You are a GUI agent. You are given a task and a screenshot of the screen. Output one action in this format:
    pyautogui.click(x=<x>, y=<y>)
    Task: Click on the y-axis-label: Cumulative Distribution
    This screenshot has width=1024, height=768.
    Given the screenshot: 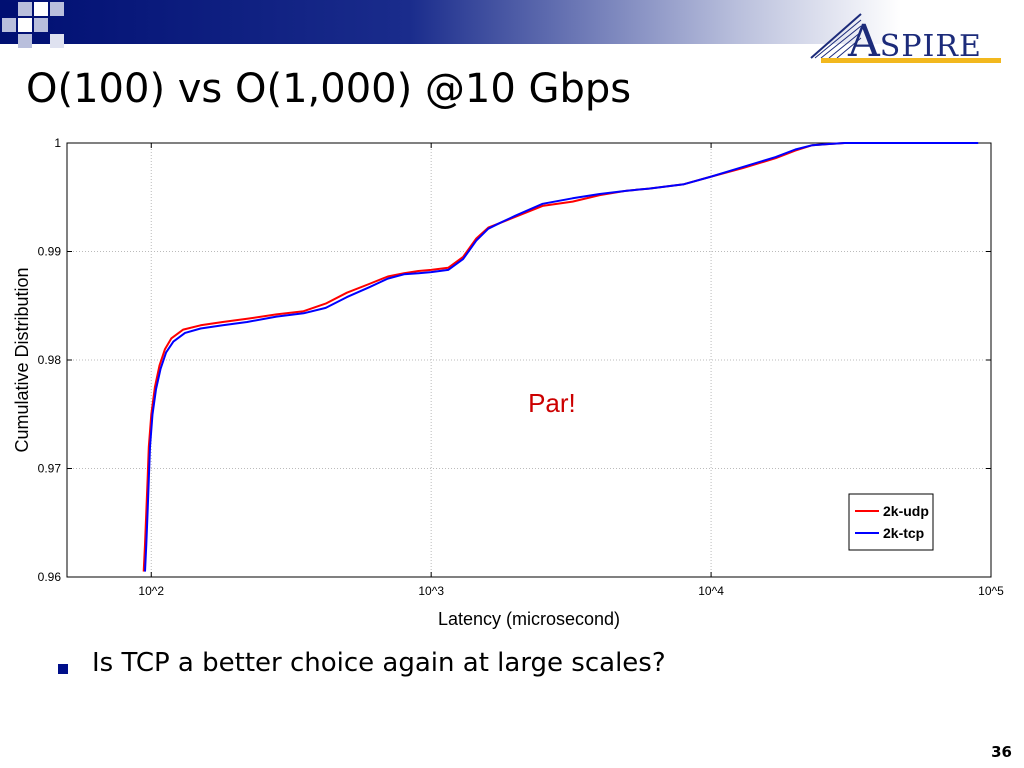 What is the action you would take?
    pyautogui.click(x=22, y=359)
    